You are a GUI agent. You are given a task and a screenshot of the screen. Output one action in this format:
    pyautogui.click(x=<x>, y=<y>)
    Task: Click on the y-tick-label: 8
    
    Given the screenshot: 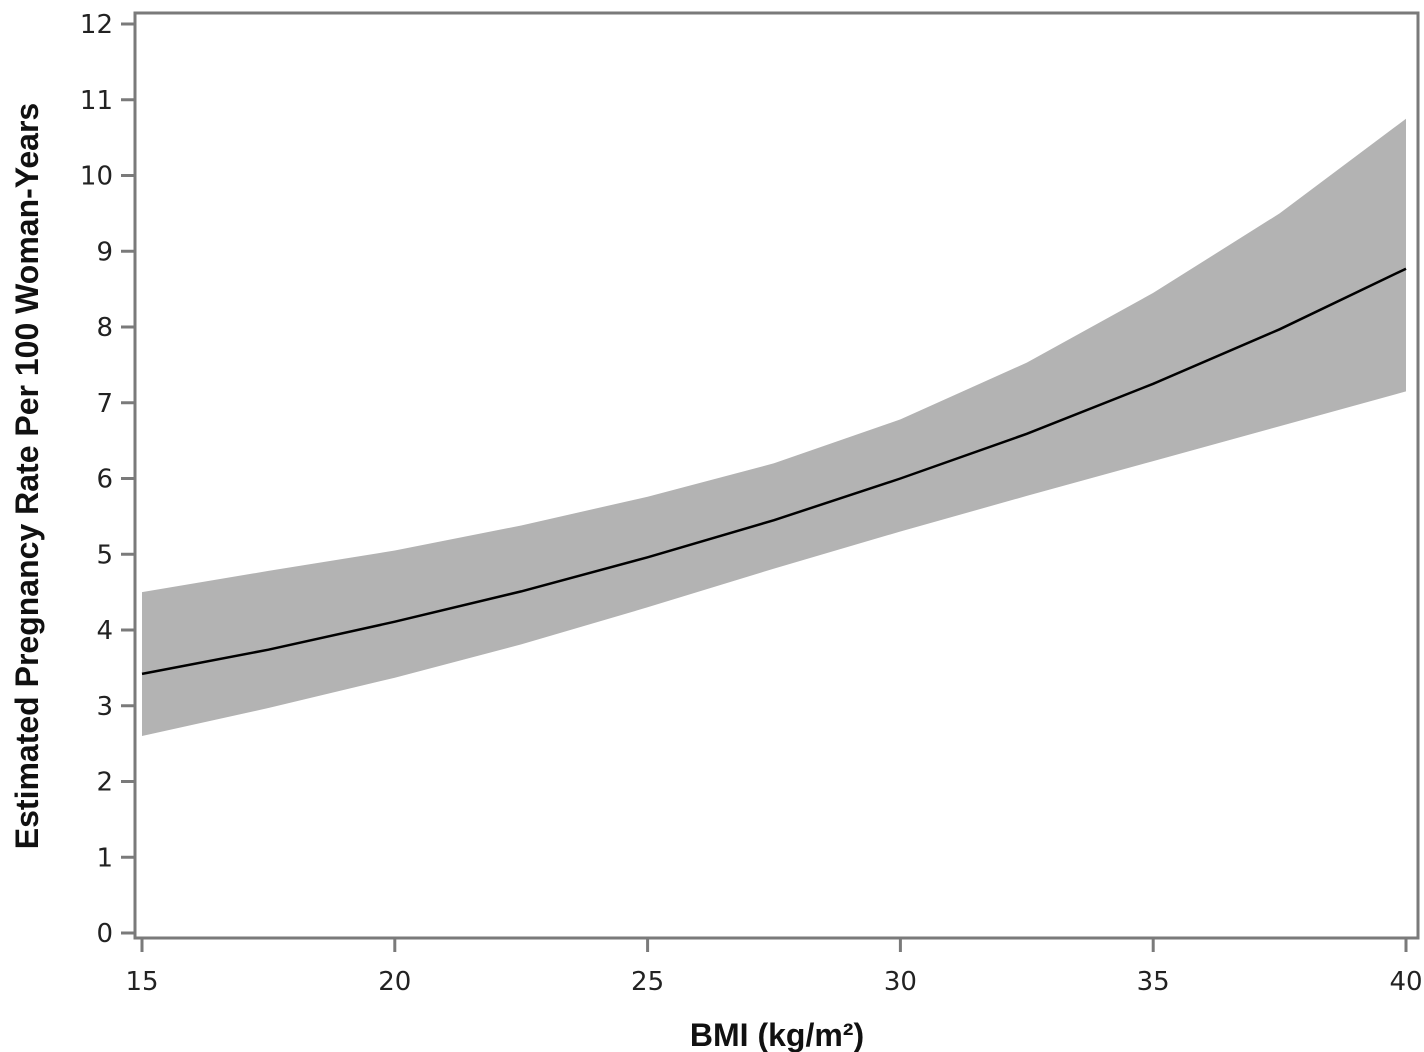 What is the action you would take?
    pyautogui.click(x=104, y=328)
    